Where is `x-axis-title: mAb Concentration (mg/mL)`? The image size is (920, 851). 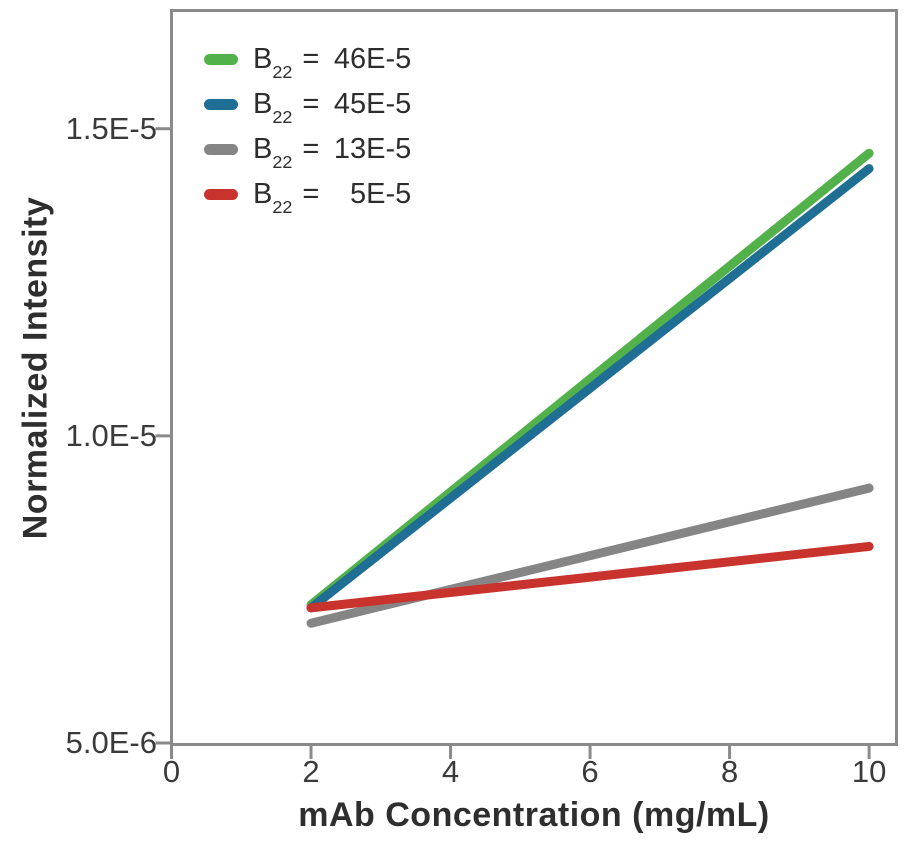 x-axis-title: mAb Concentration (mg/mL) is located at coordinates (534, 815).